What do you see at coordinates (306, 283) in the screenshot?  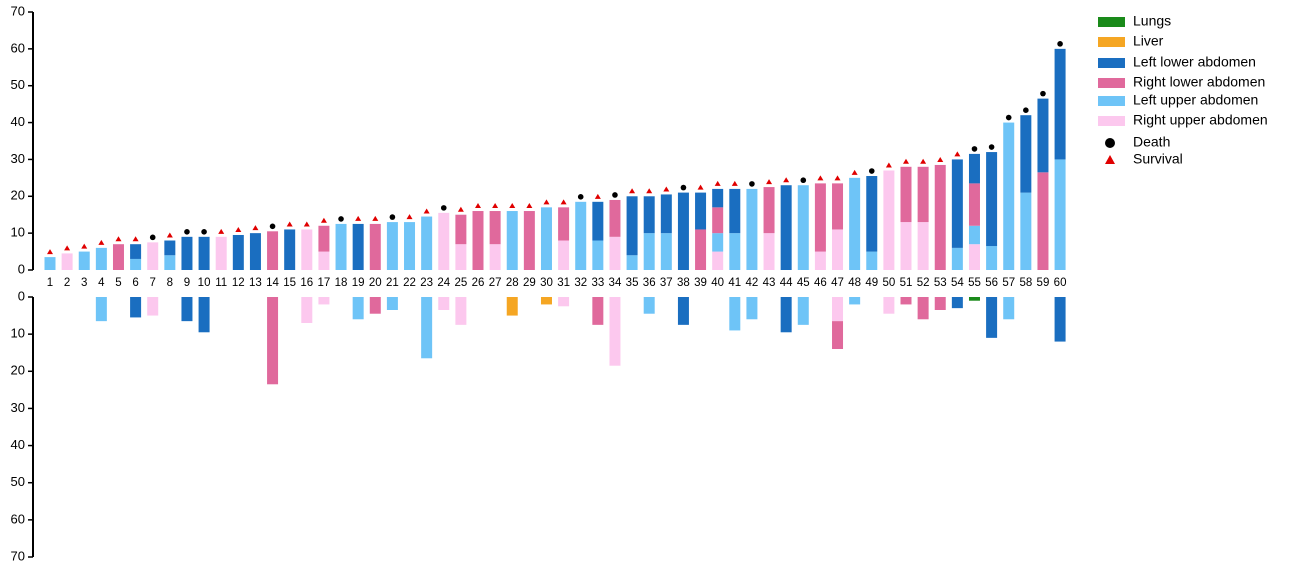 I see `x-tick-label: 16` at bounding box center [306, 283].